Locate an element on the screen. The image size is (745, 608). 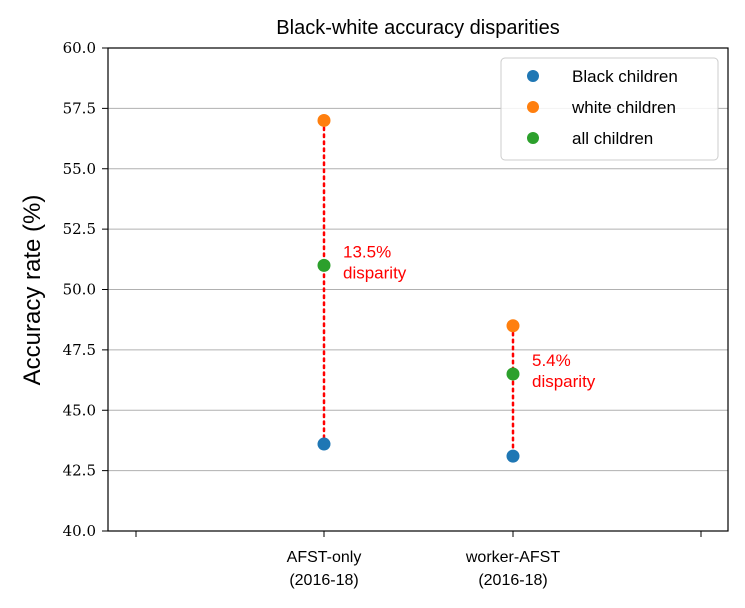
disparity-lines is located at coordinates (418, 288).